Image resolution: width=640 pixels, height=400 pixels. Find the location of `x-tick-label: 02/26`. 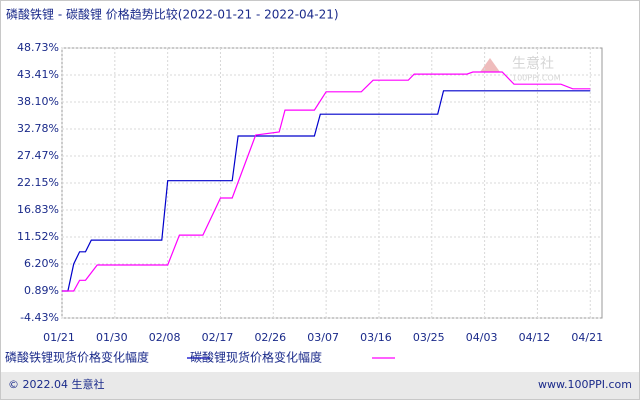

x-tick-label: 02/26 is located at coordinates (270, 337).